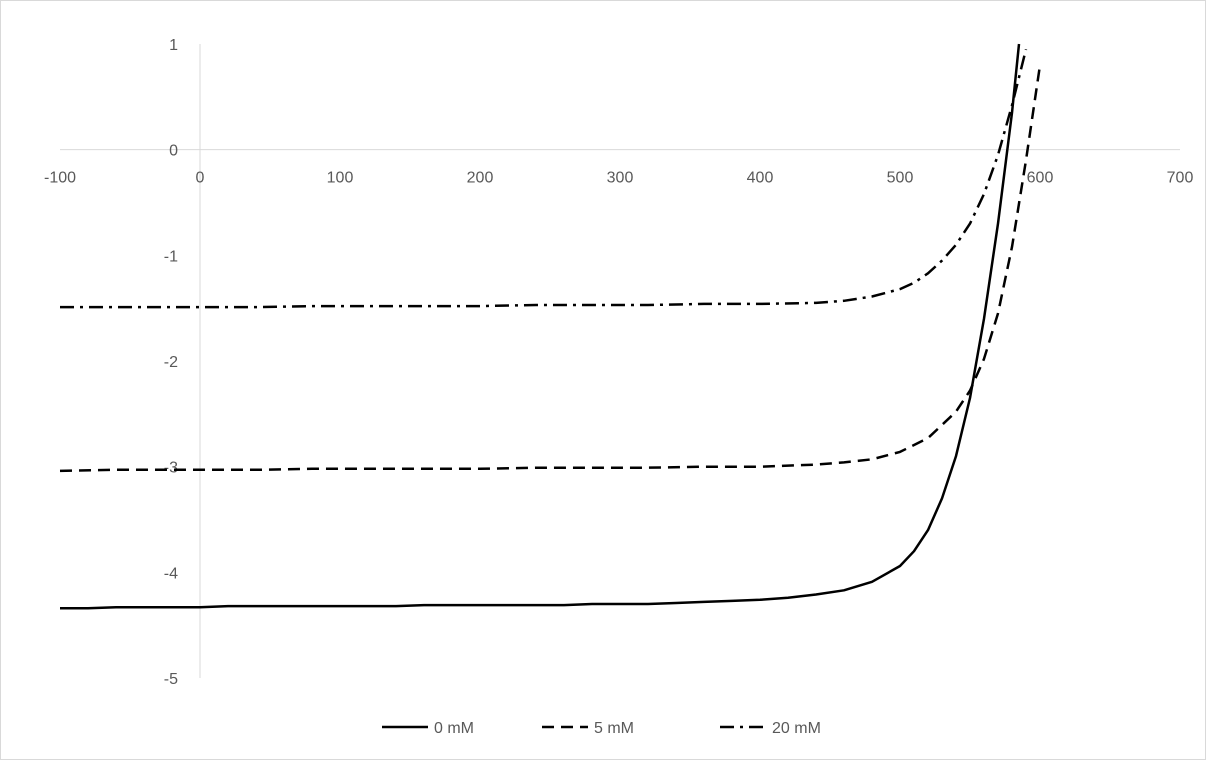  What do you see at coordinates (60, 178) in the screenshot?
I see `x-tick-label: -100` at bounding box center [60, 178].